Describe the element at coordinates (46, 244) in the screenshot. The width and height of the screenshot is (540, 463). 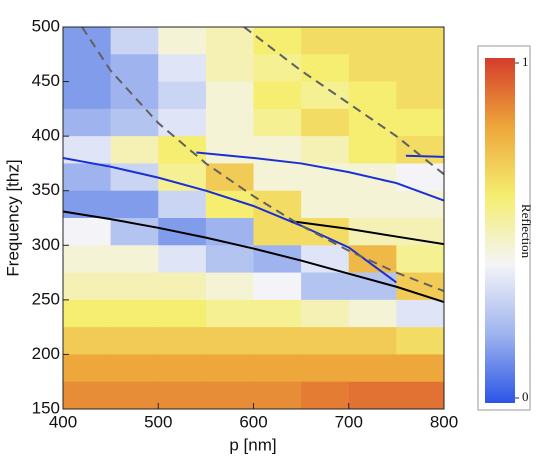
I see `y-tick-label: 300` at that location.